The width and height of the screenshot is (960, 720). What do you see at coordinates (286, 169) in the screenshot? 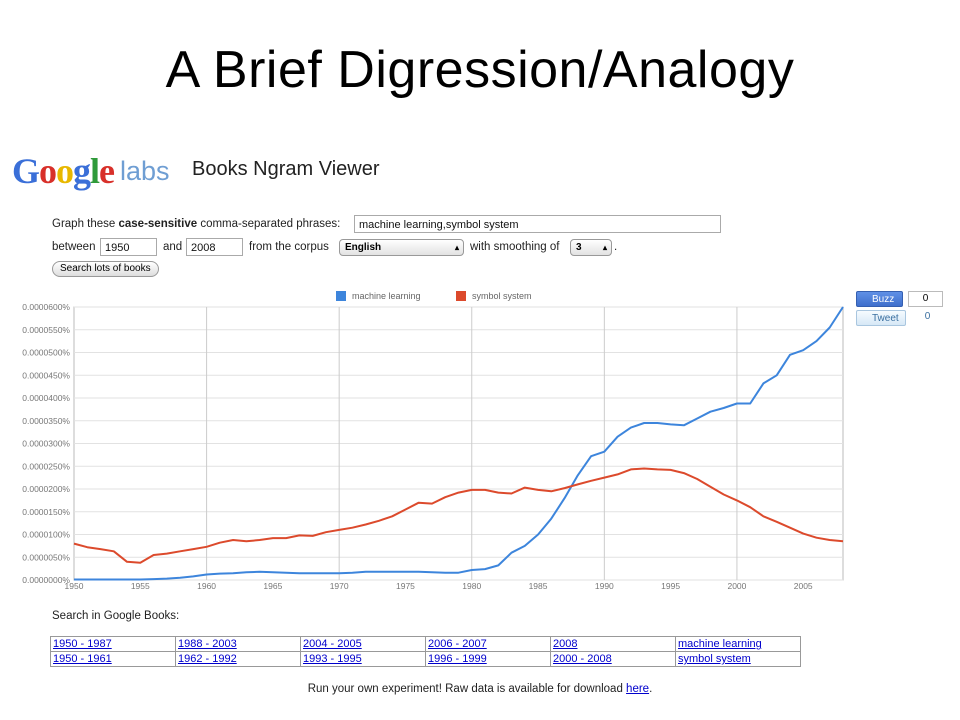
I see `app-title: Books Ngram Viewer` at bounding box center [286, 169].